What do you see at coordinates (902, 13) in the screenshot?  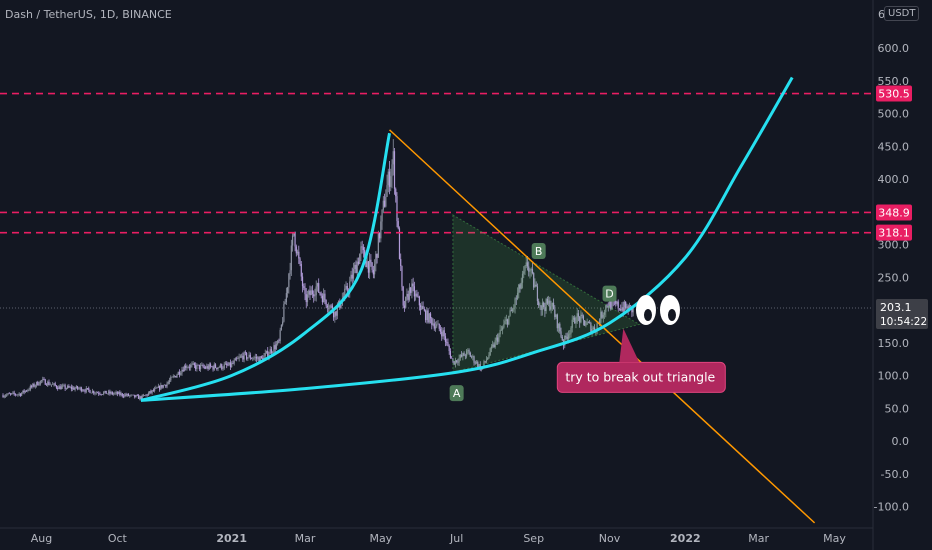 I see `unit-badge: USDT` at bounding box center [902, 13].